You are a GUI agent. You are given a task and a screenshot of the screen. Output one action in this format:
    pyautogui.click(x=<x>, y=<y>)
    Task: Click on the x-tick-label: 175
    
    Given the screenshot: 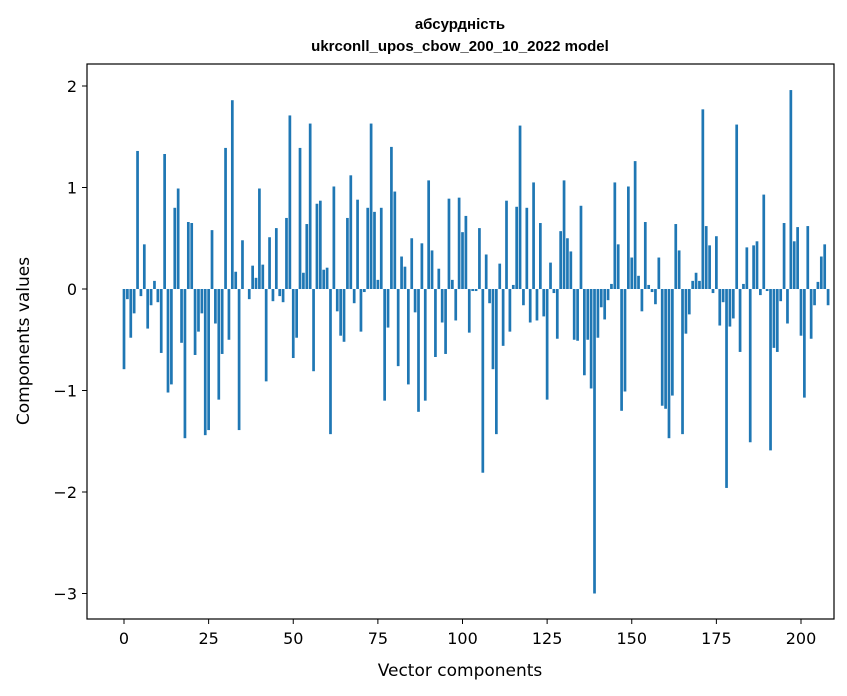 What is the action you would take?
    pyautogui.click(x=716, y=638)
    